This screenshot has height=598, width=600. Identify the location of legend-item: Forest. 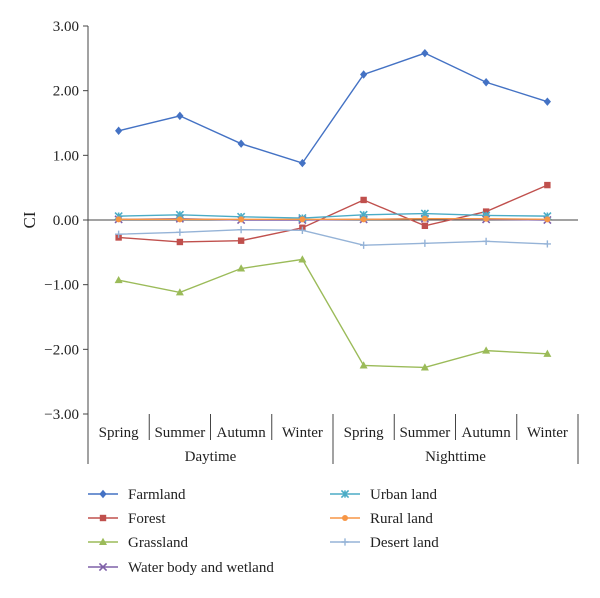
(127, 519).